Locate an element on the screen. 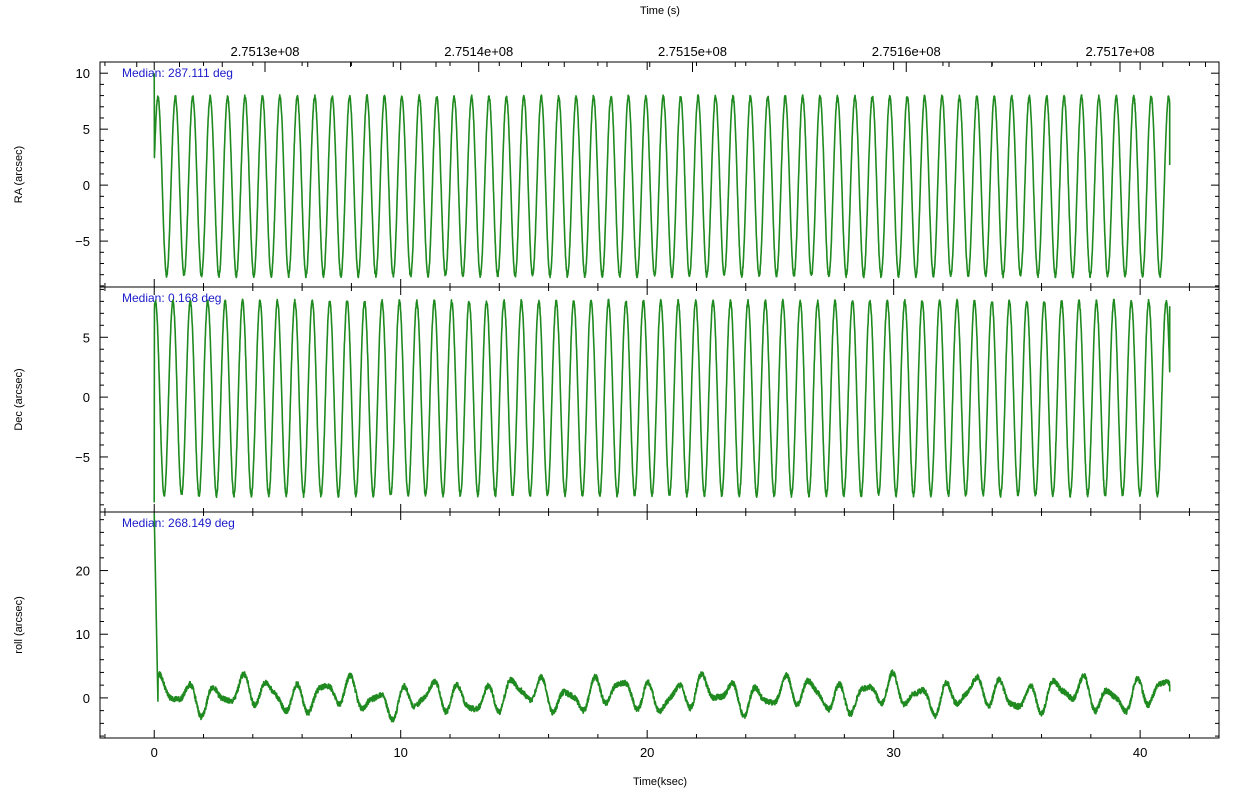 This screenshot has width=1254, height=794. median-label: Median: 287.111 deg is located at coordinates (177, 73).